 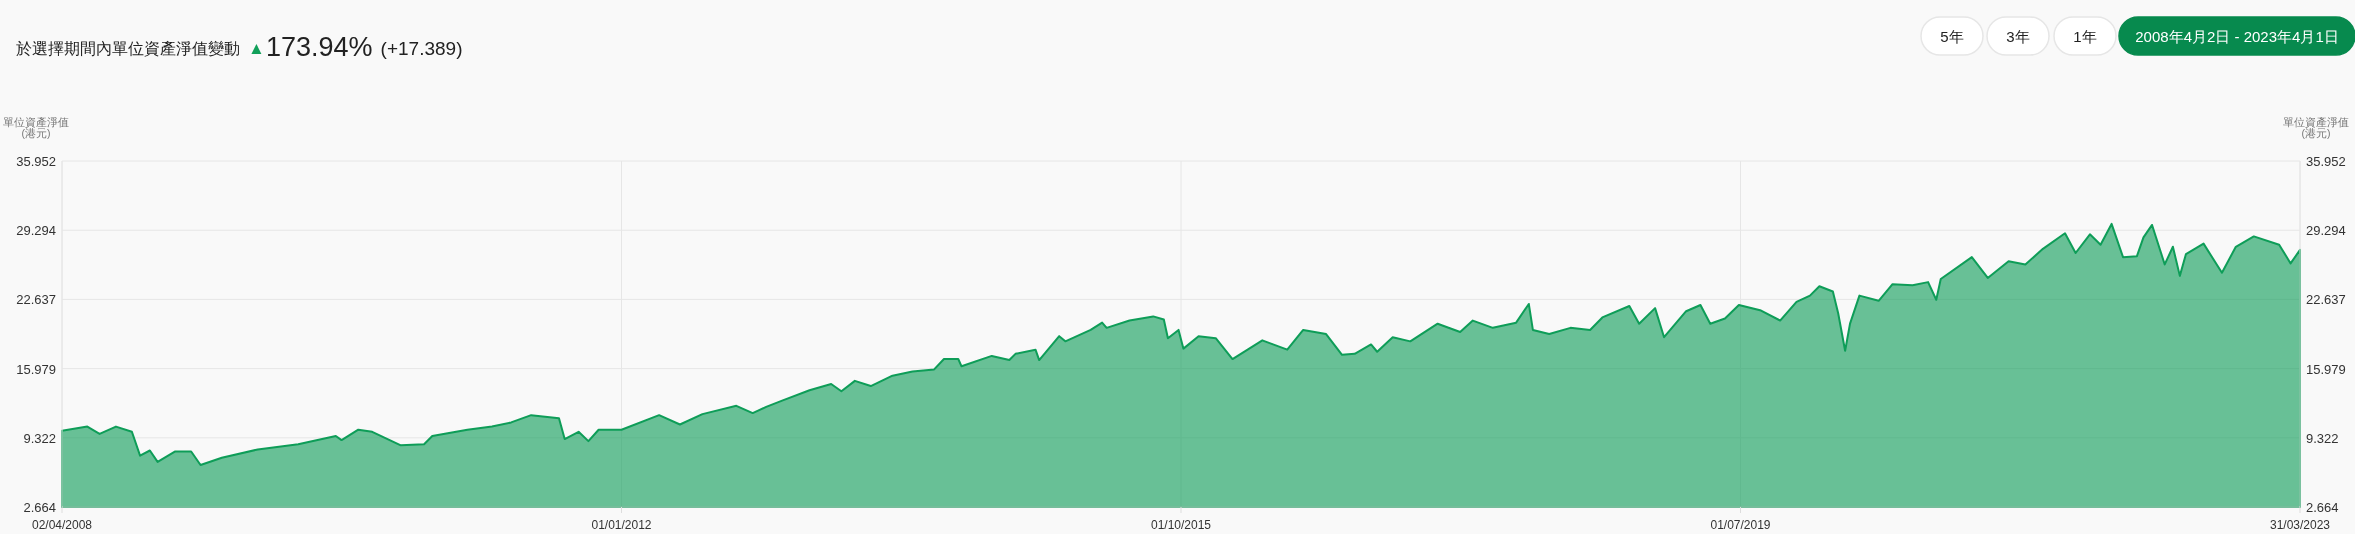 I want to click on x-tick-label: 01/01/2012, so click(x=621, y=525).